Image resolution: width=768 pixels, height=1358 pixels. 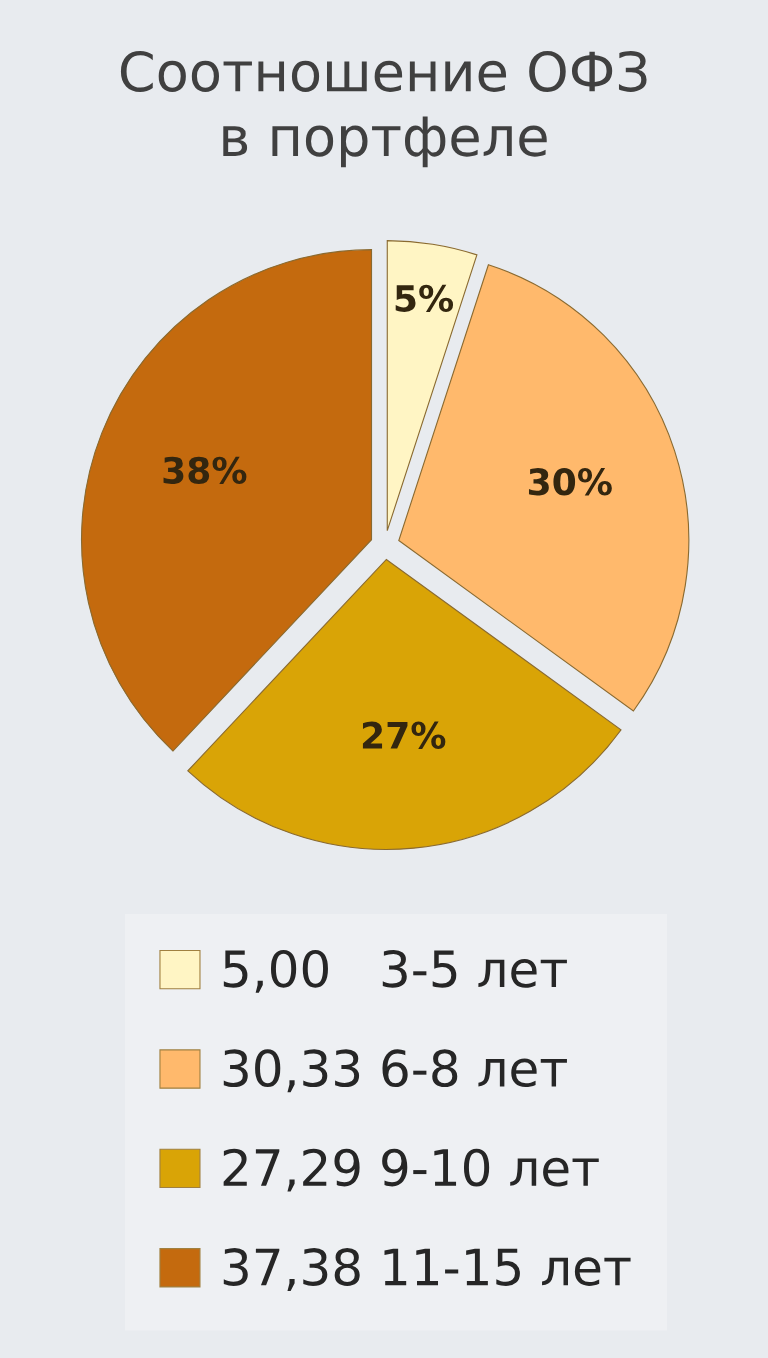 What do you see at coordinates (411, 1170) in the screenshot?
I see `legend-label: 27,29 9-10 лет` at bounding box center [411, 1170].